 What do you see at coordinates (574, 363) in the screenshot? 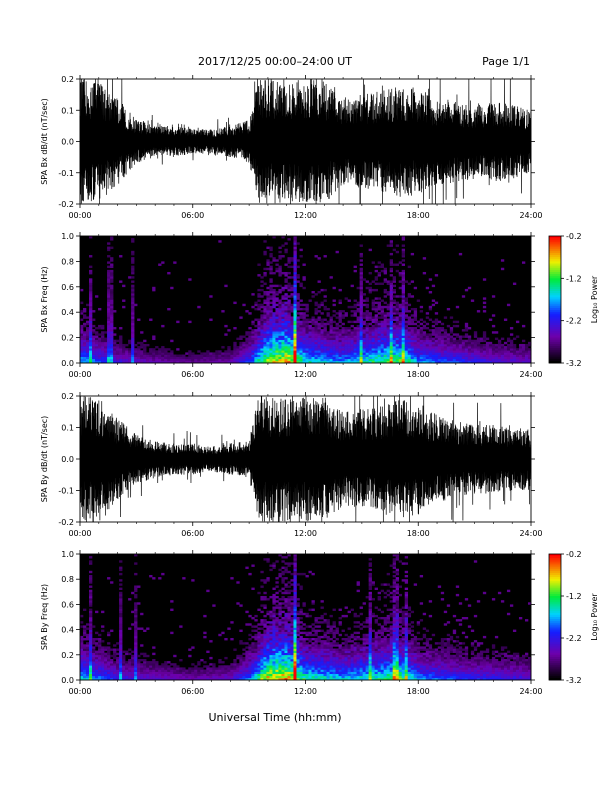
I see `bx-spectrogram-cbar-tick-label: -3.2` at bounding box center [574, 363].